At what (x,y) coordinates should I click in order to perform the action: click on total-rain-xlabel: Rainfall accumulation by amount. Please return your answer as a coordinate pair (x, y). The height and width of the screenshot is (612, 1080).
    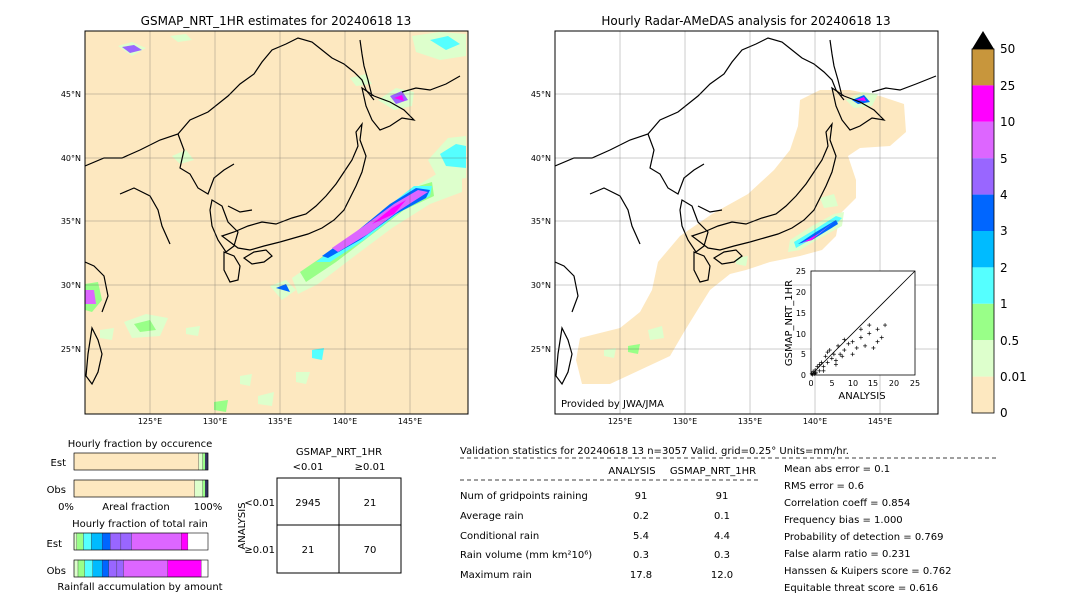
    Looking at the image, I should click on (139, 587).